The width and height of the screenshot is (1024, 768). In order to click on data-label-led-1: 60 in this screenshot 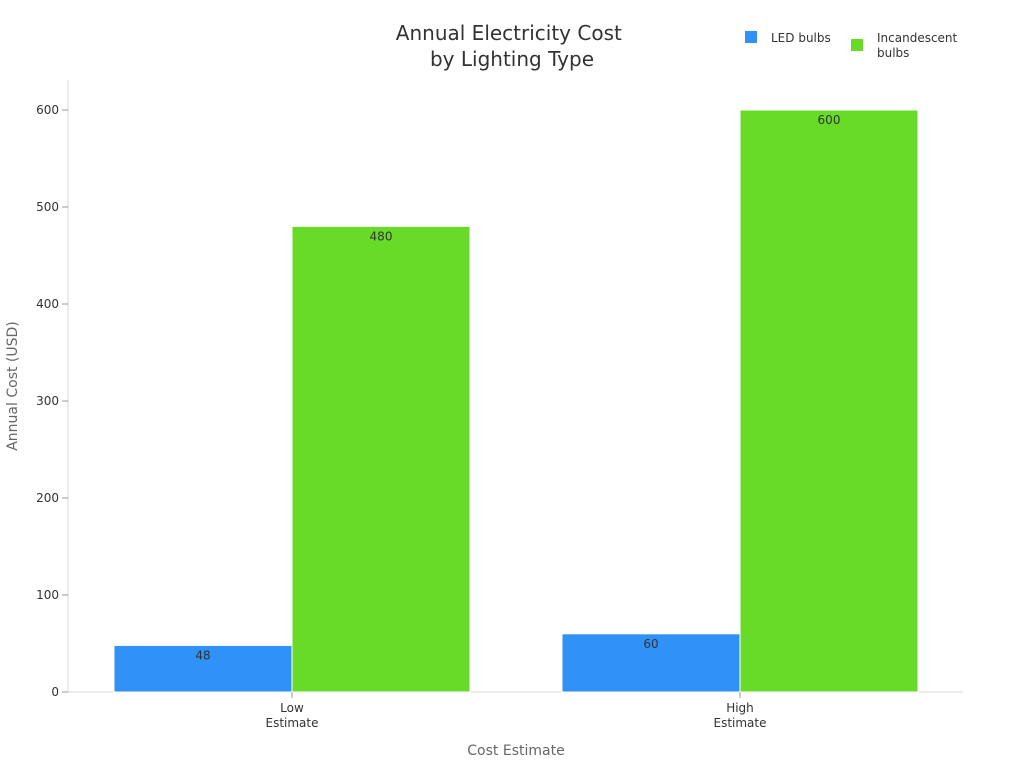, I will do `click(650, 644)`.